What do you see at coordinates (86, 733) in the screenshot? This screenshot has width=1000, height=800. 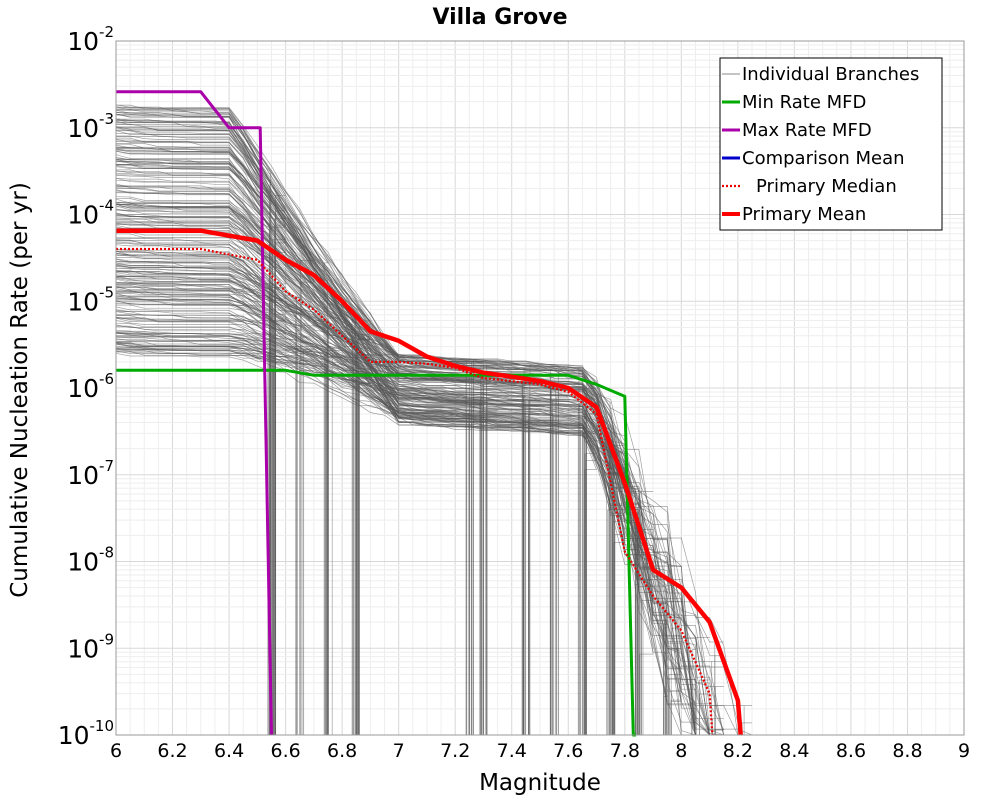 I see `y-tick-label: 10⁻¹⁰` at bounding box center [86, 733].